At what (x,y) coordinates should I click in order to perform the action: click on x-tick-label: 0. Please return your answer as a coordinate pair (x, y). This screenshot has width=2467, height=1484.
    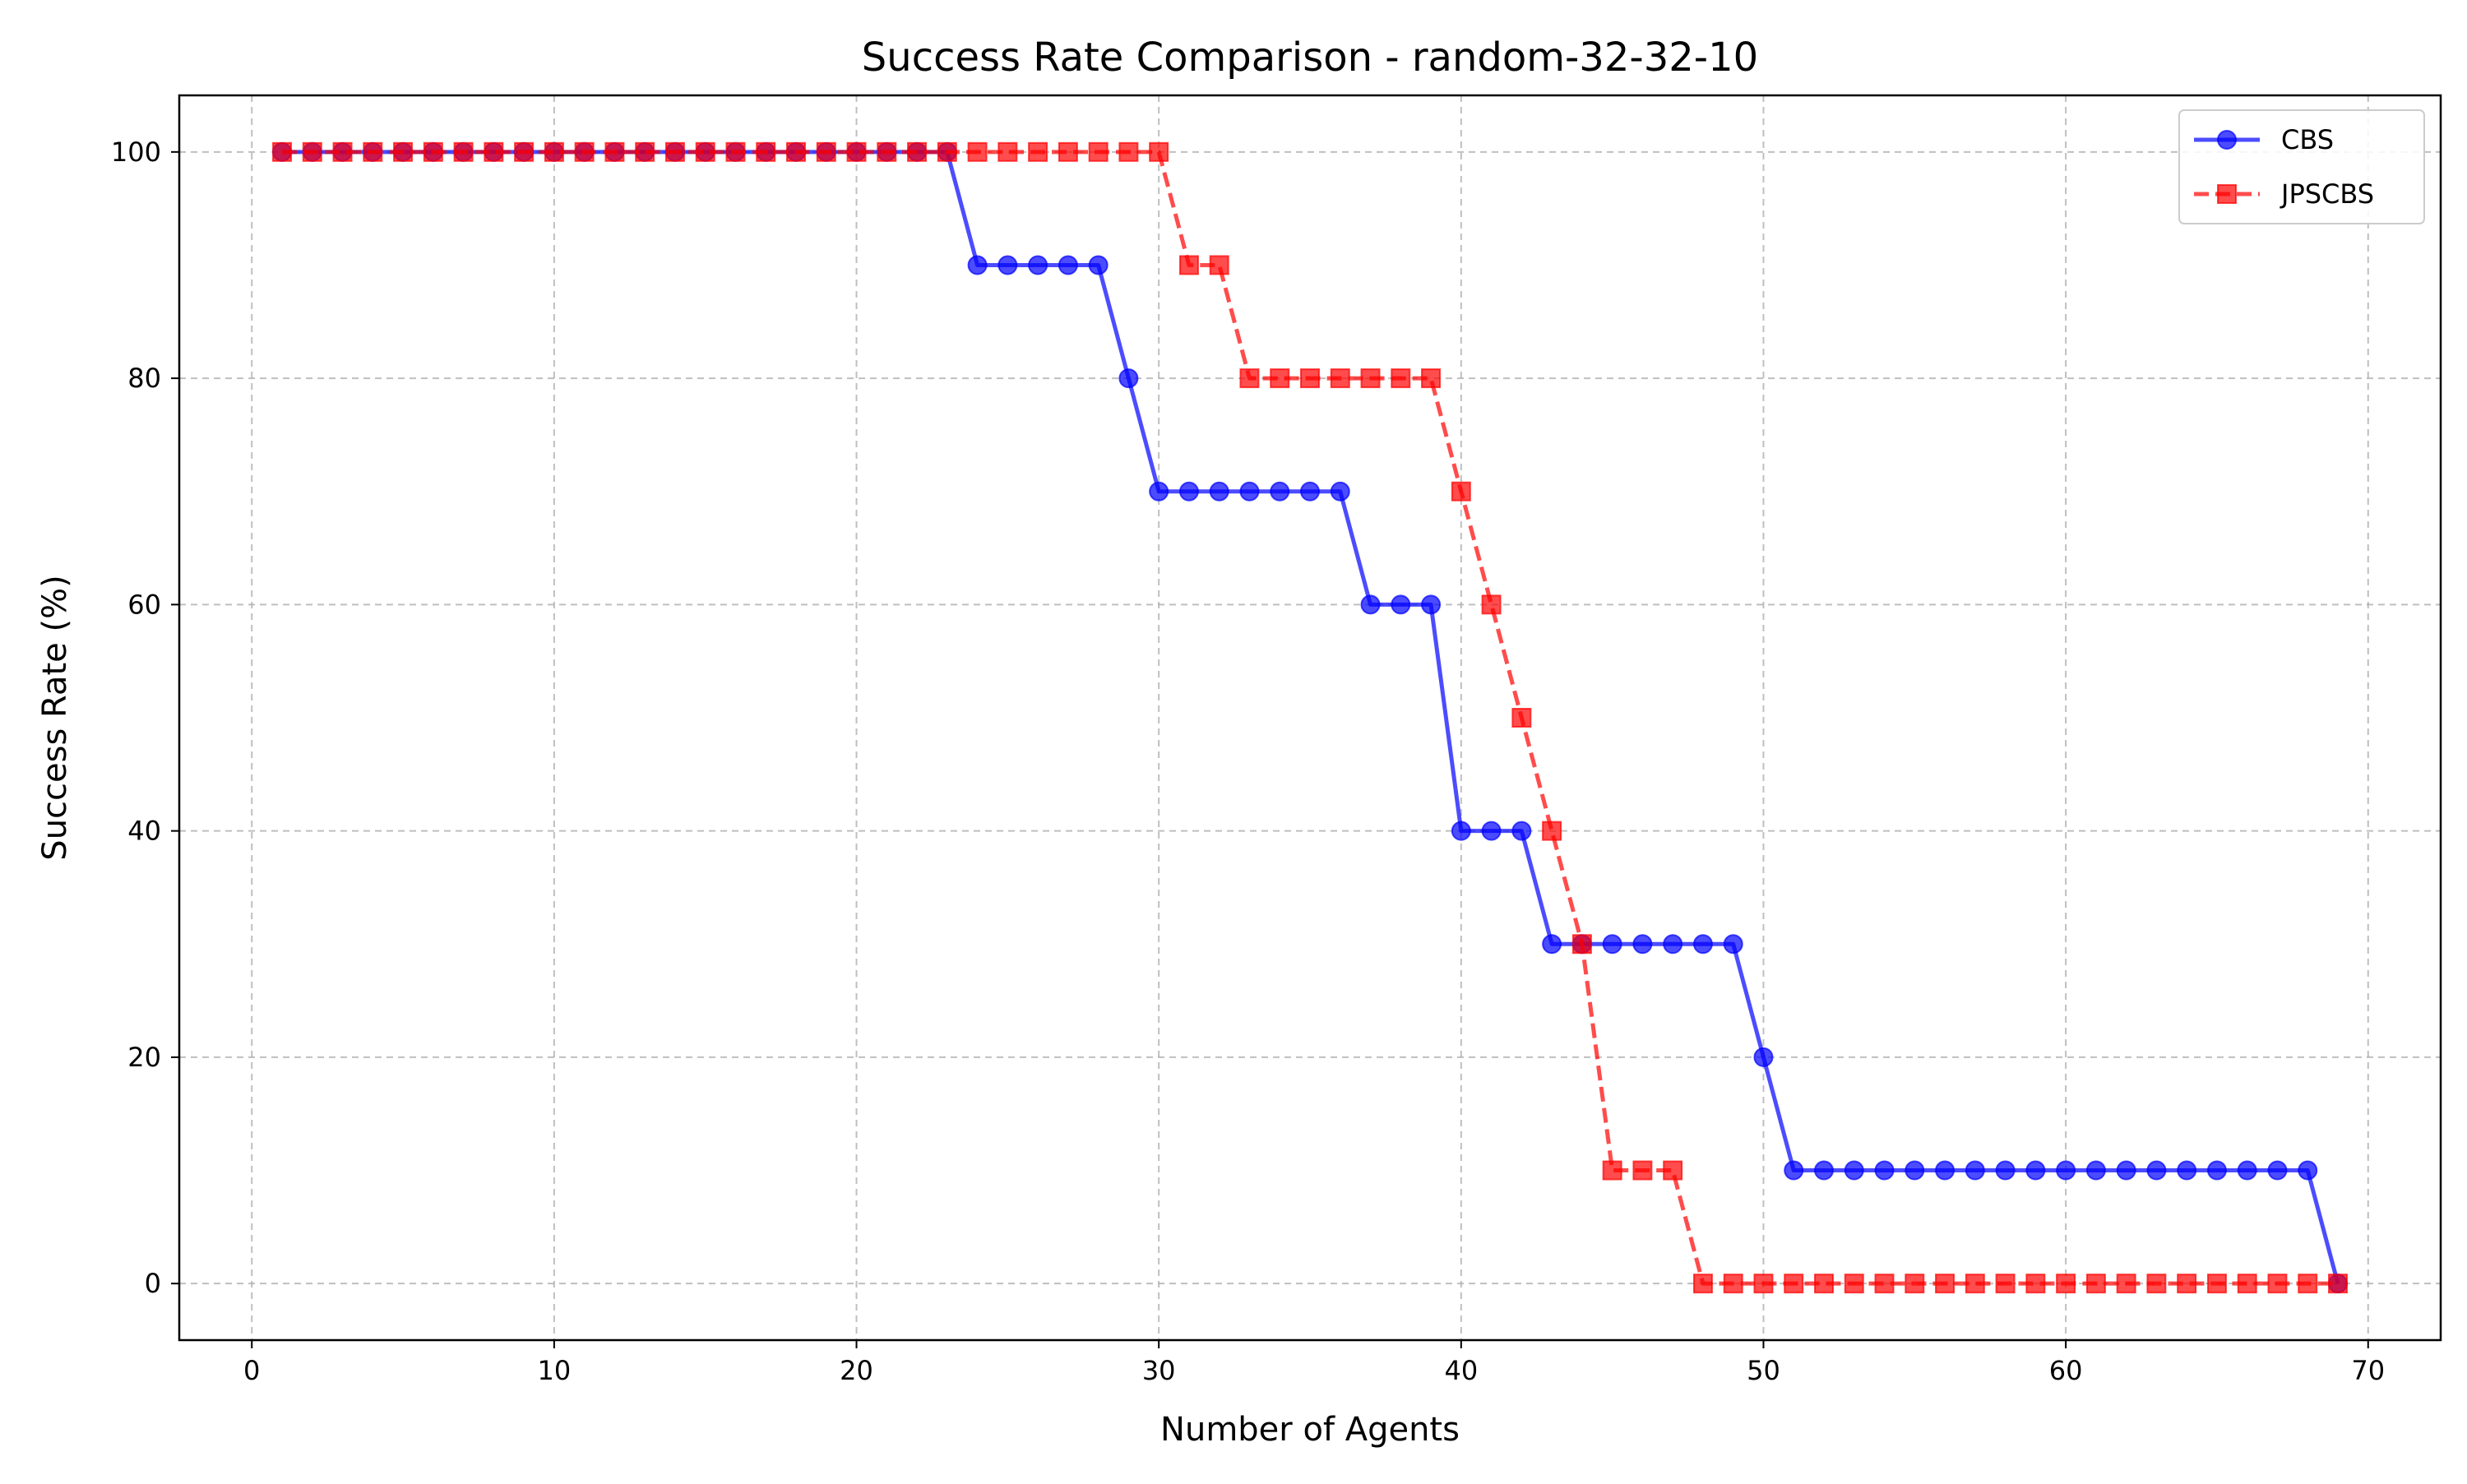
    Looking at the image, I should click on (252, 1371).